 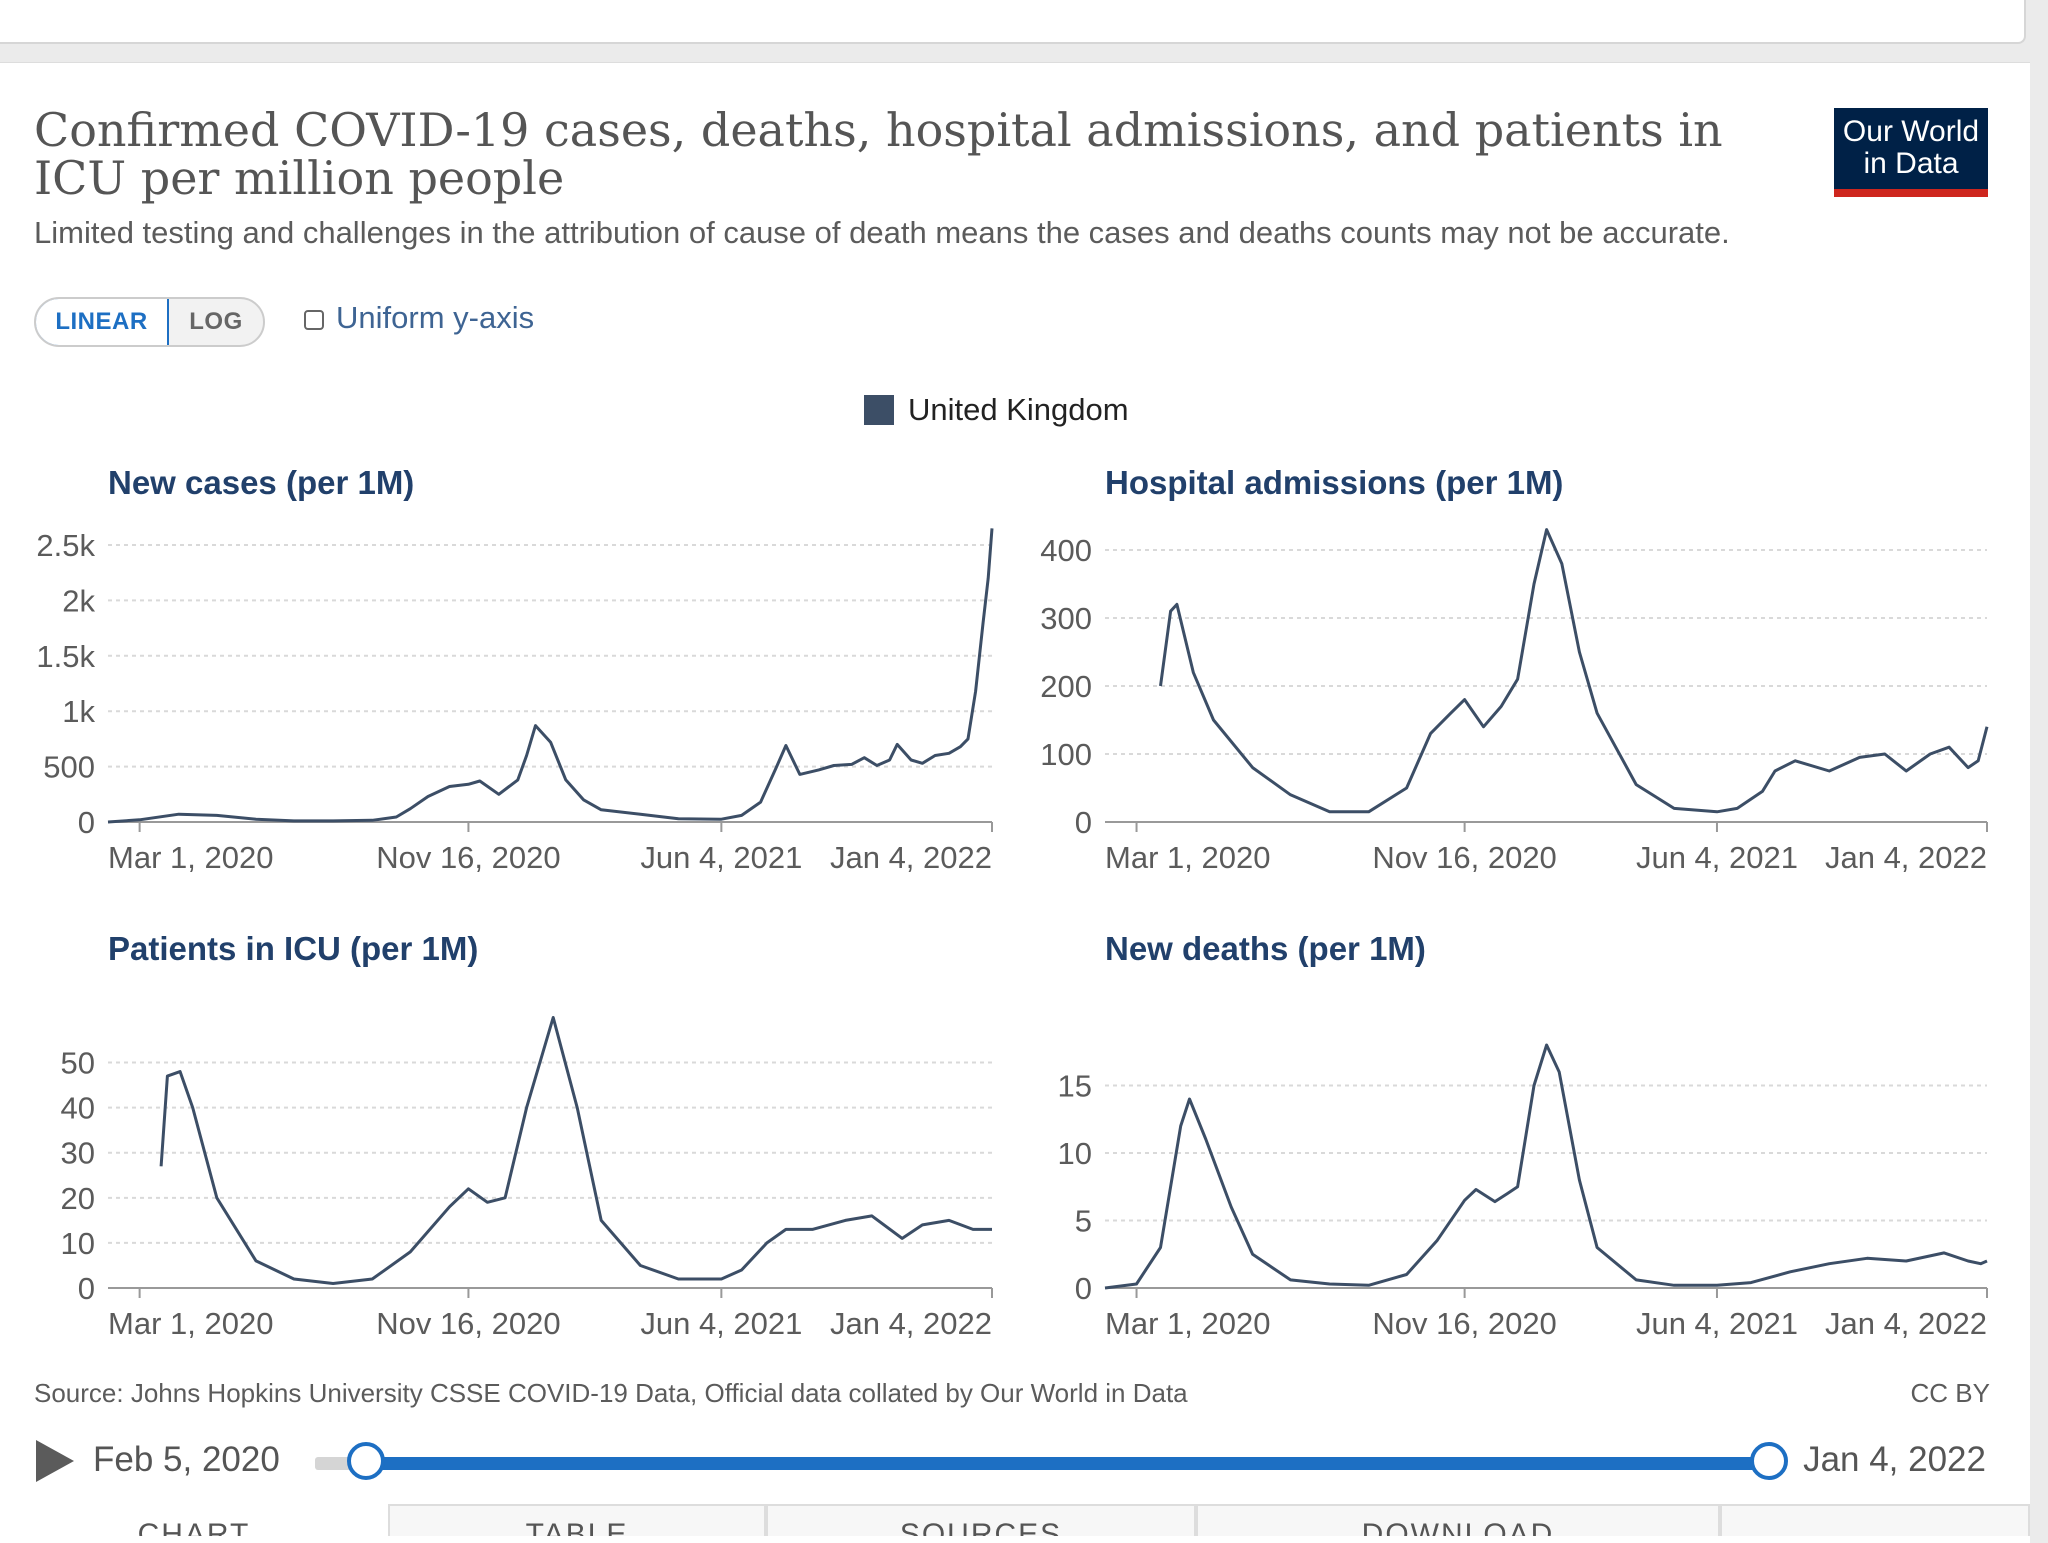 What do you see at coordinates (65, 545) in the screenshot?
I see `y-tick-label: 2.5k` at bounding box center [65, 545].